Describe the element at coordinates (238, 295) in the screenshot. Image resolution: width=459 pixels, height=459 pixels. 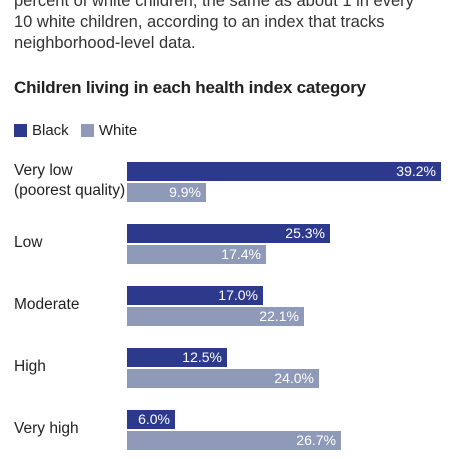
I see `data-label: 17.0%` at that location.